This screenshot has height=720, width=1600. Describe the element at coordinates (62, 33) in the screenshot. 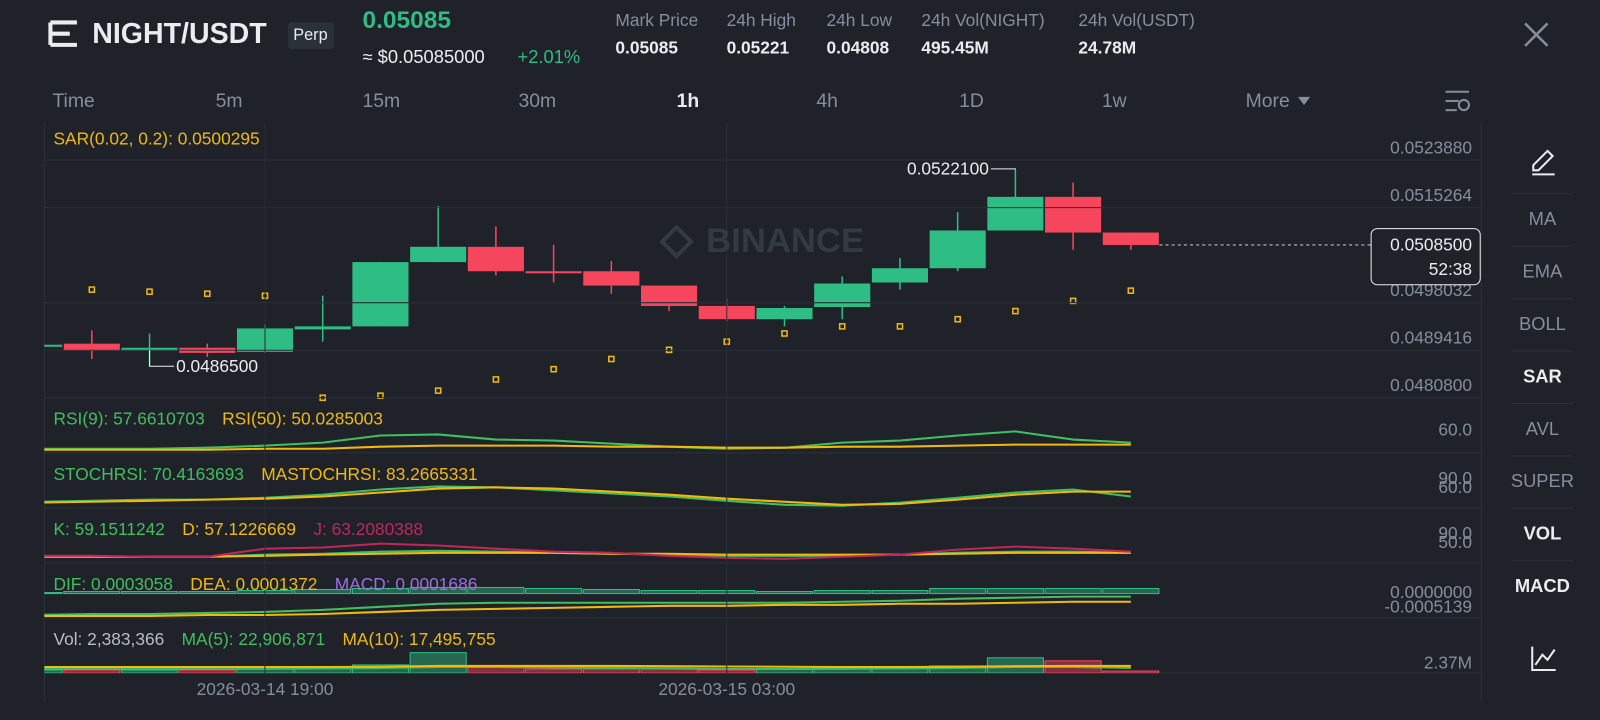

I see `menu-icon` at that location.